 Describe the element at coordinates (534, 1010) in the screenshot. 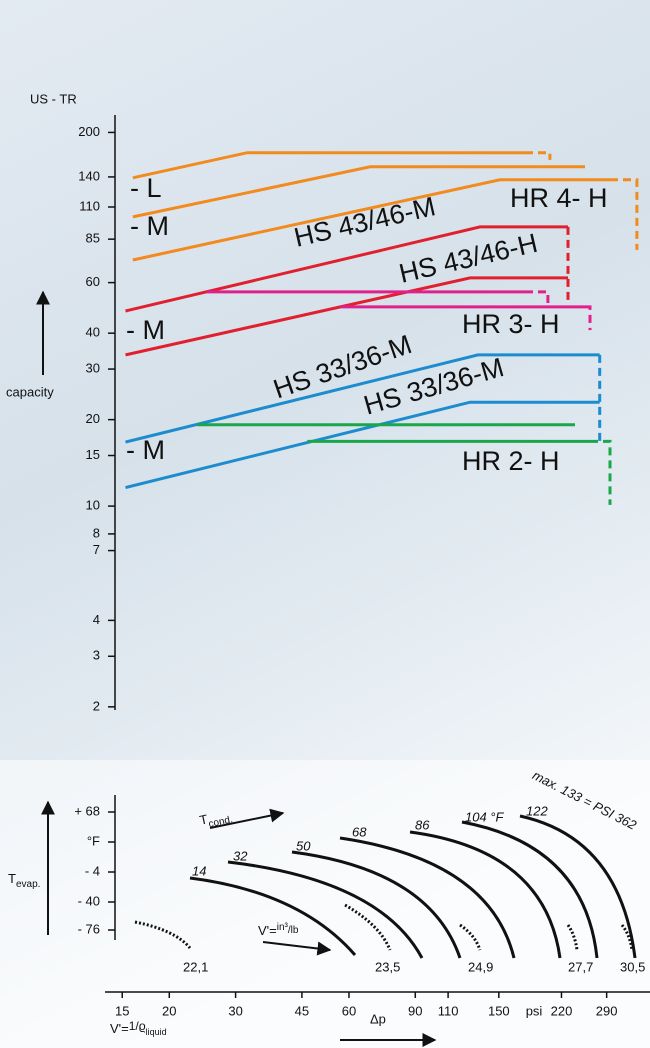

I see `x-unit: psi` at that location.